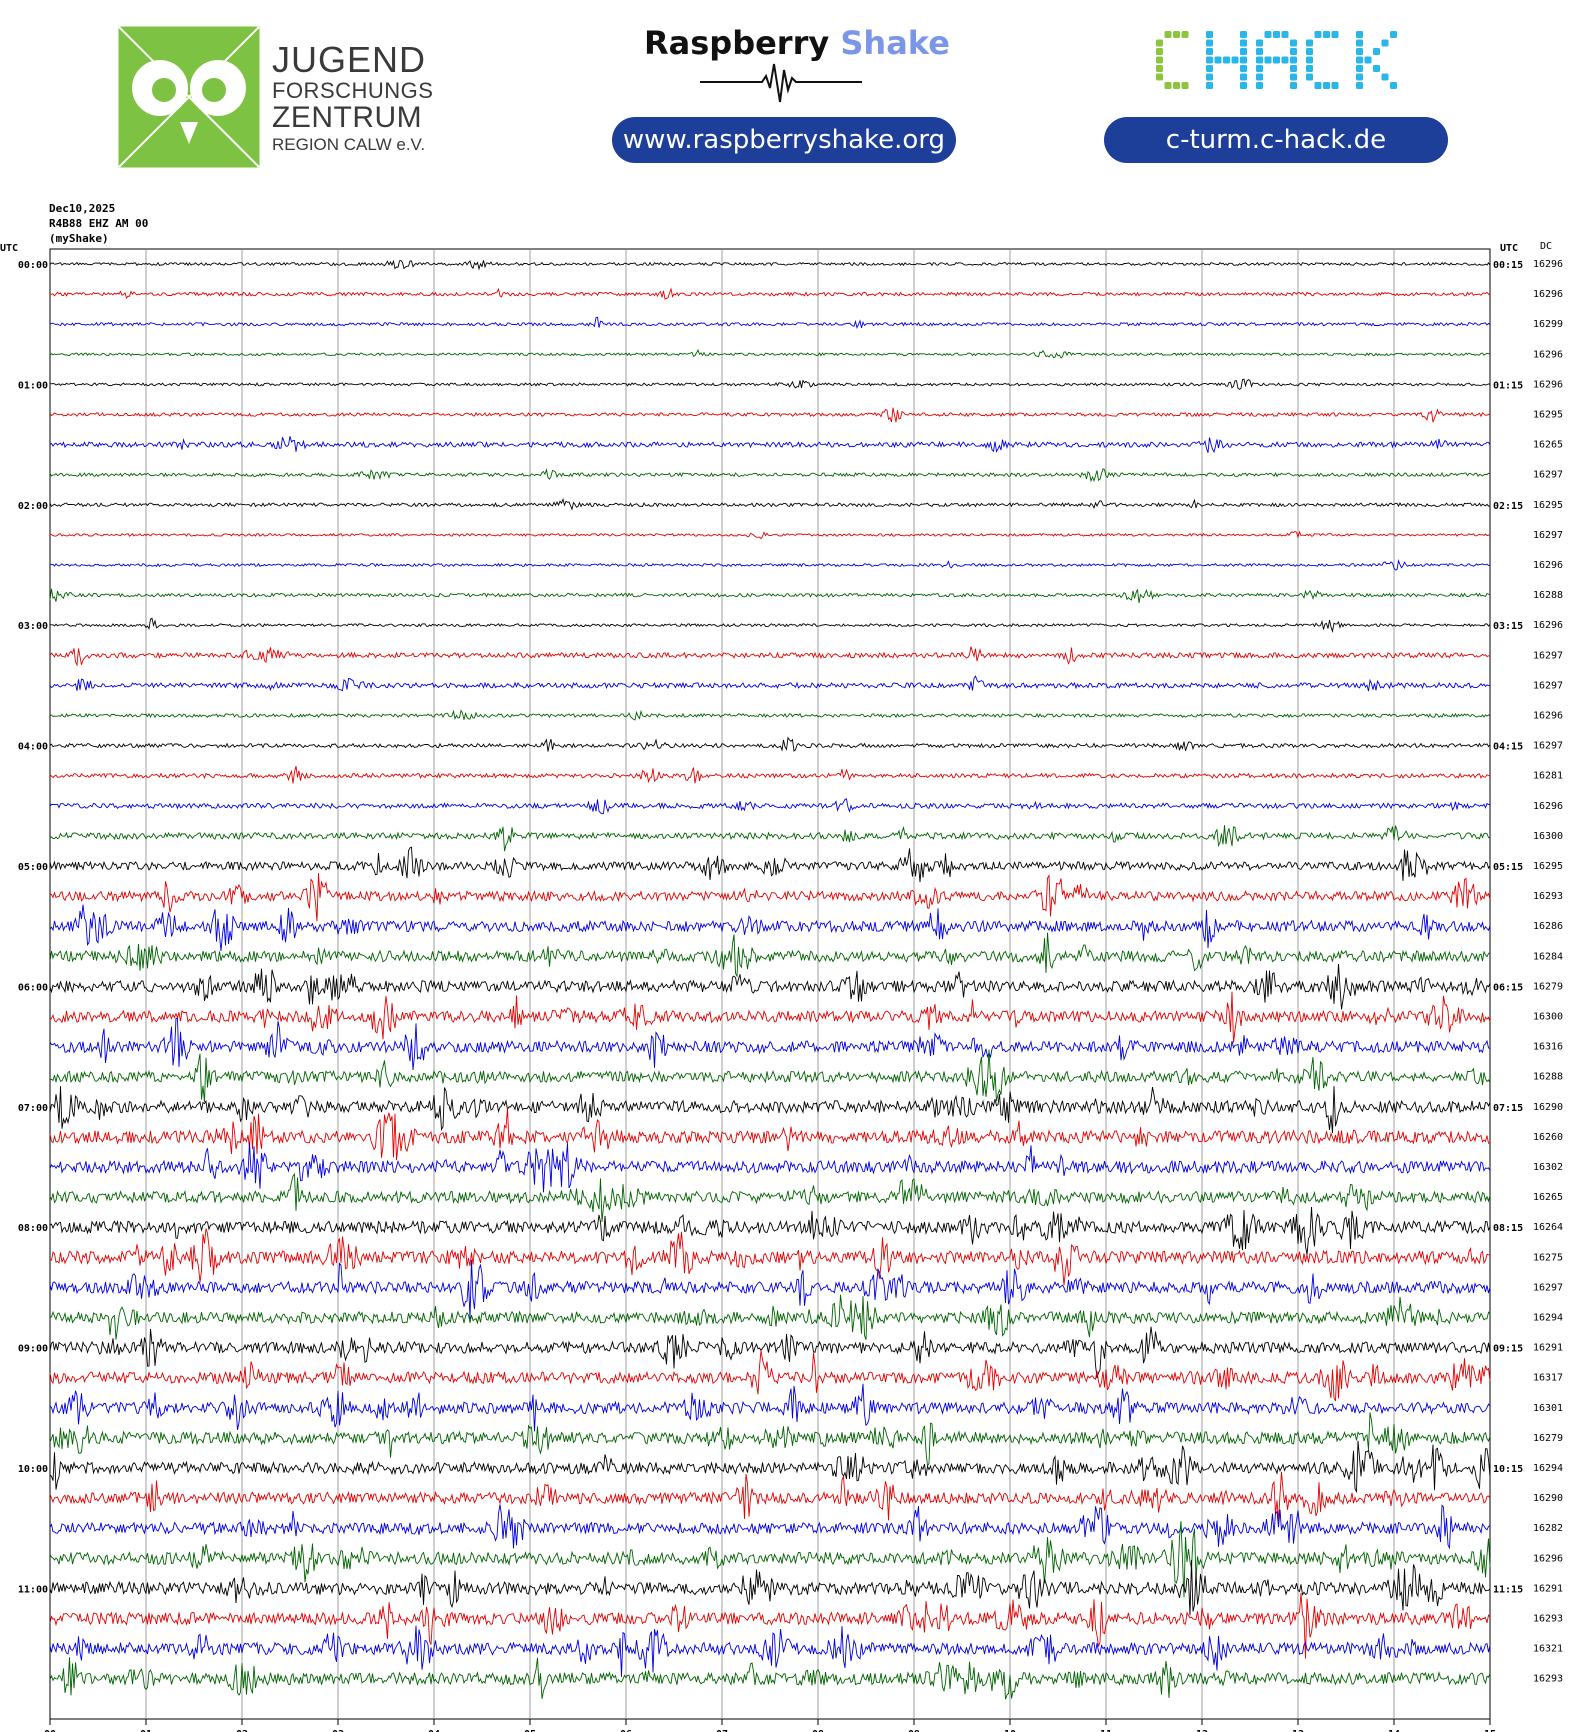 The image size is (1570, 1732). Describe the element at coordinates (1226, 60) in the screenshot. I see `chack-letter-h` at that location.